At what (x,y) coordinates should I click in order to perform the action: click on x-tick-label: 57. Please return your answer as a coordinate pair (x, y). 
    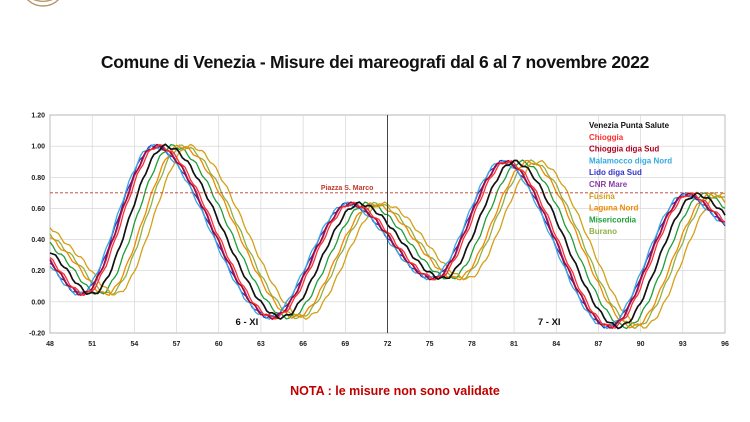
    Looking at the image, I should click on (177, 344).